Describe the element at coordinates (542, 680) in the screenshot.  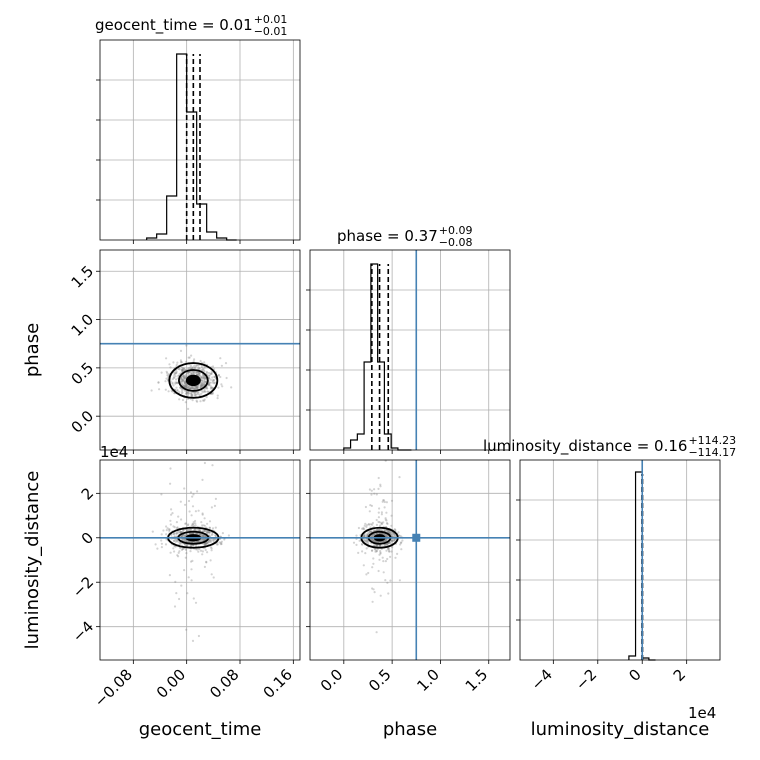
I see `hist-luminosity_distance-xtick-label-0: −4` at that location.